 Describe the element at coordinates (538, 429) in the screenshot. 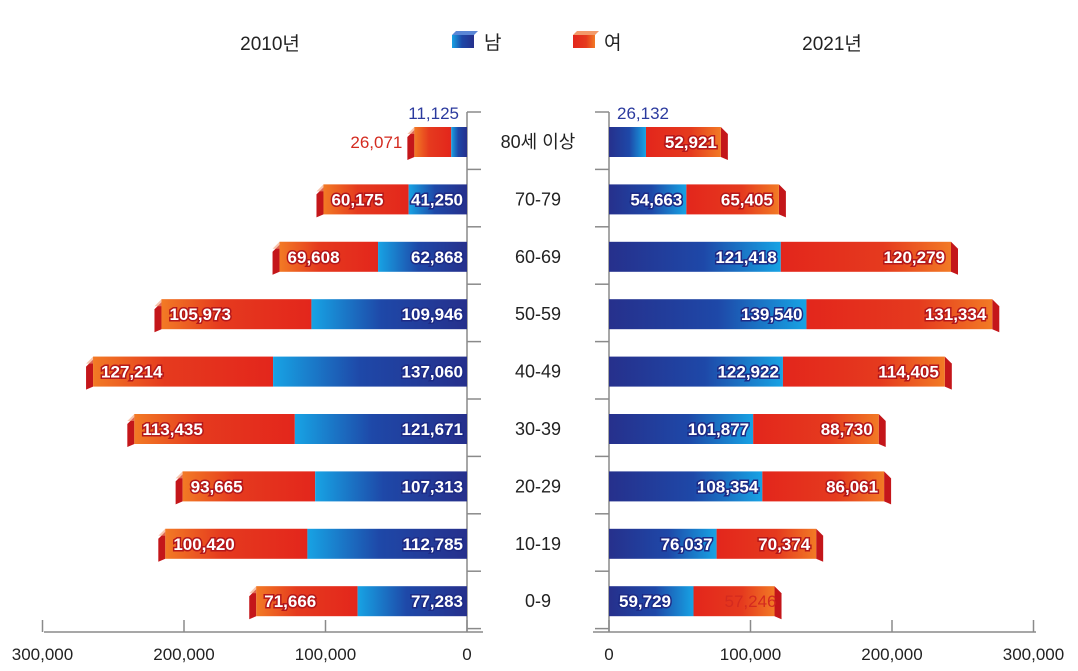

I see `category-label: 30-39` at that location.